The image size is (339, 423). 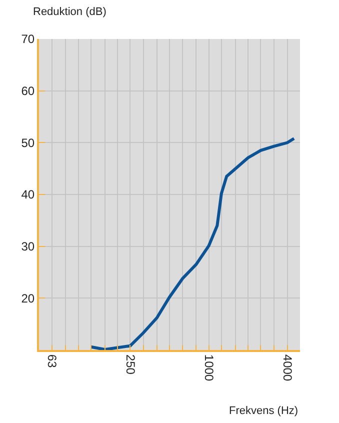 I want to click on x-tick-label: 4000, so click(x=287, y=368).